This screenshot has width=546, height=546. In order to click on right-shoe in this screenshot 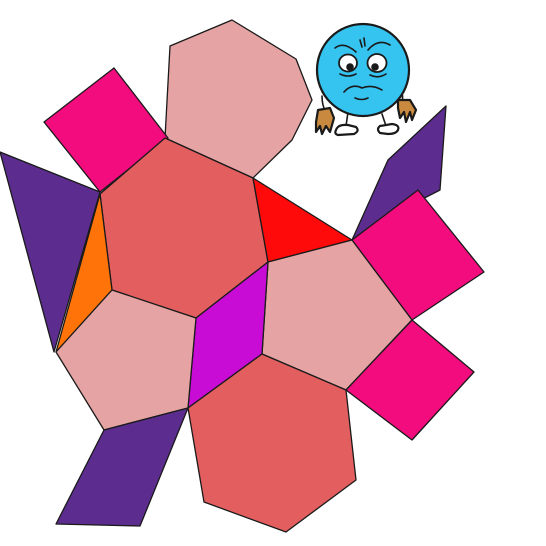, I will do `click(388, 129)`.